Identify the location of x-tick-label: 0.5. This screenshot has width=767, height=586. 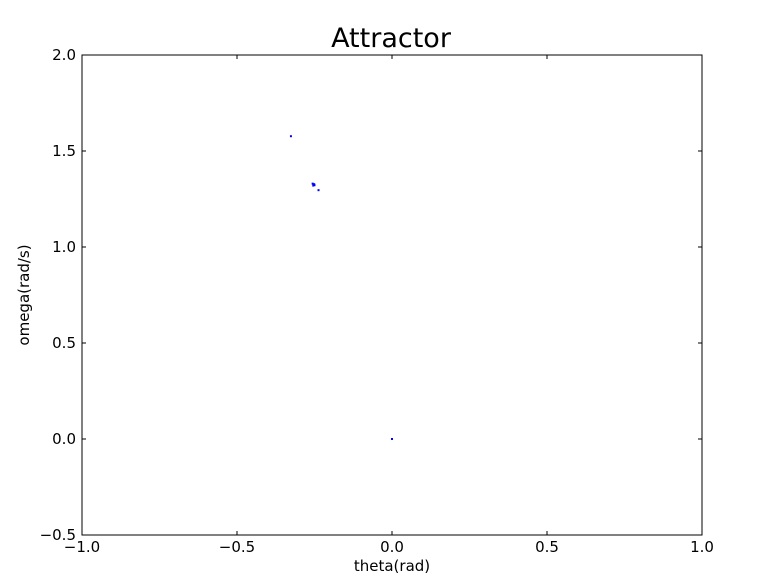
(547, 547).